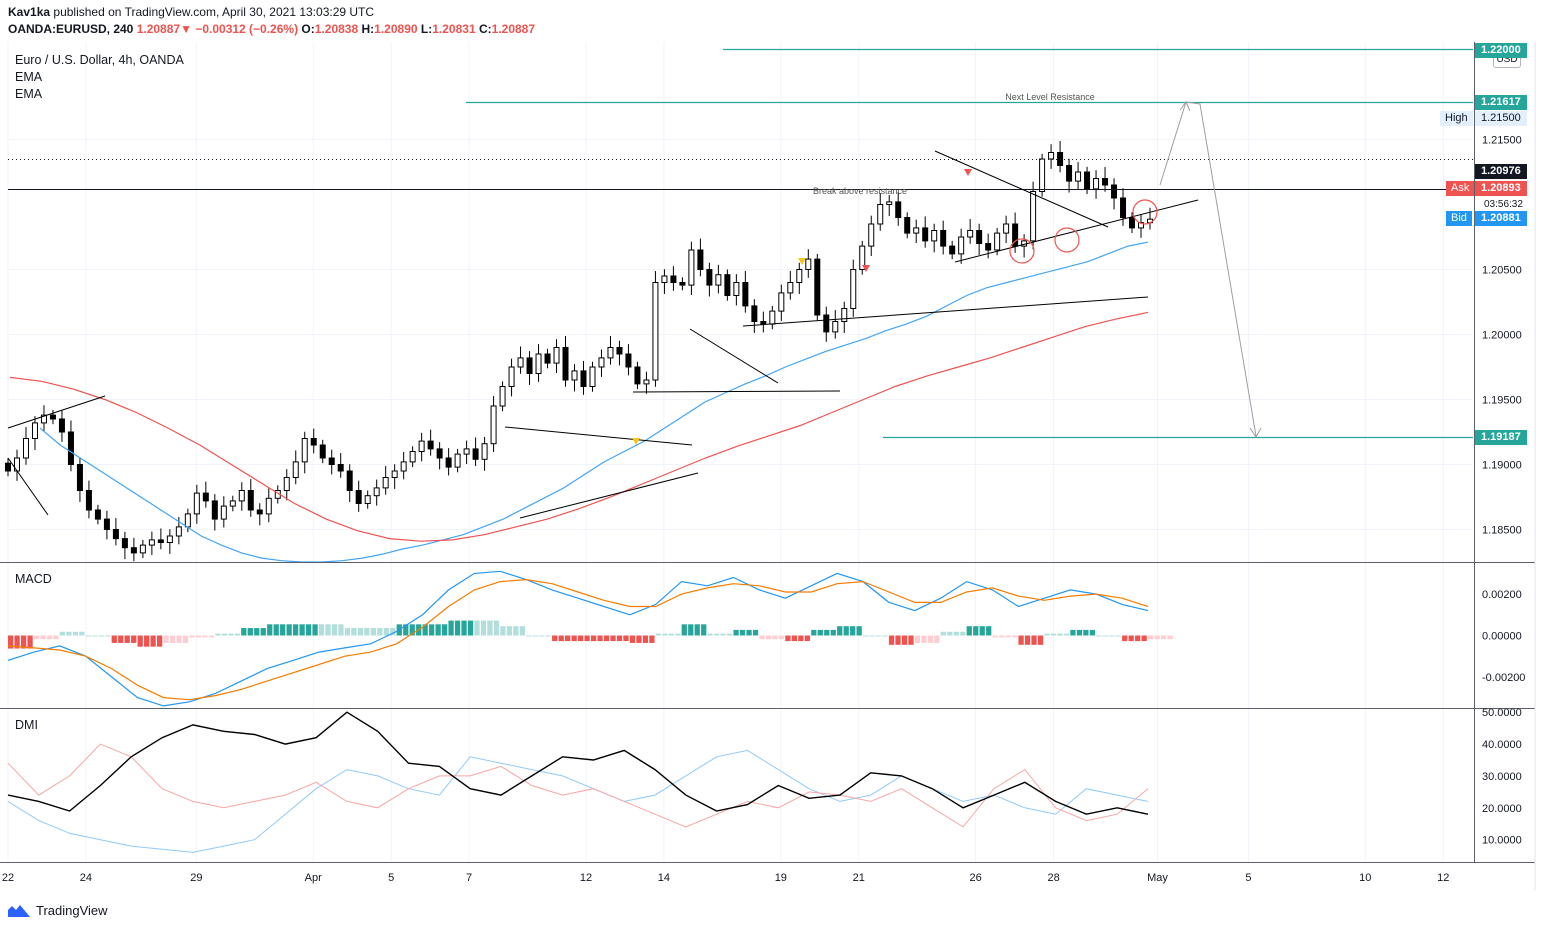 The image size is (1545, 929). What do you see at coordinates (859, 878) in the screenshot?
I see `time-tick-label: 21` at bounding box center [859, 878].